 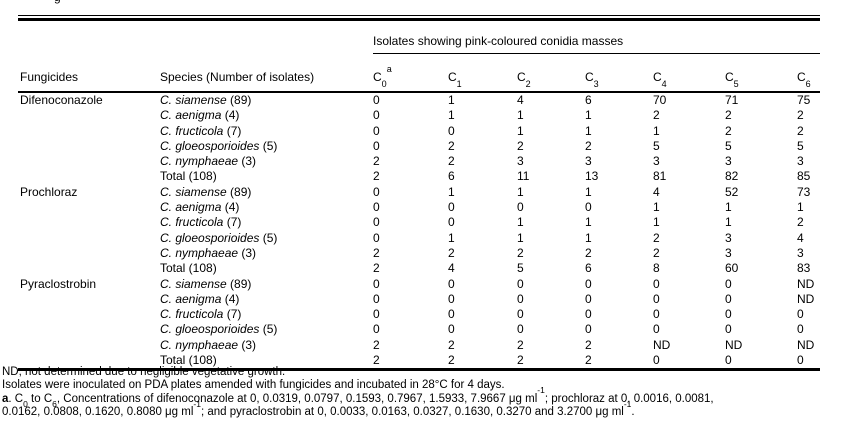 What do you see at coordinates (588, 268) in the screenshot?
I see `value-cell: 6` at bounding box center [588, 268].